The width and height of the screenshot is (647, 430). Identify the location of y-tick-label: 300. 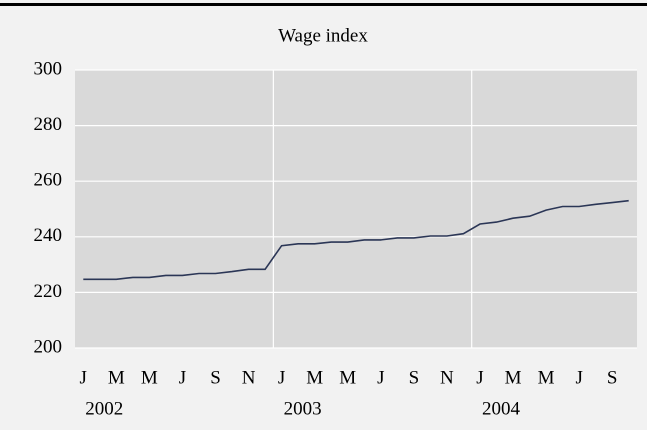
(48, 68).